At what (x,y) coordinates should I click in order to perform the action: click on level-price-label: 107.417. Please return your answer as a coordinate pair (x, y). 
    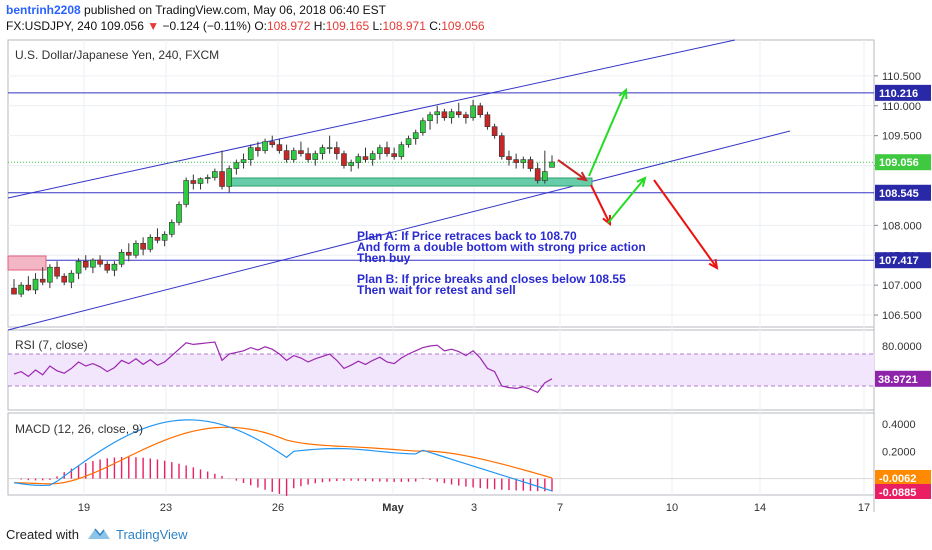
    Looking at the image, I should click on (899, 261).